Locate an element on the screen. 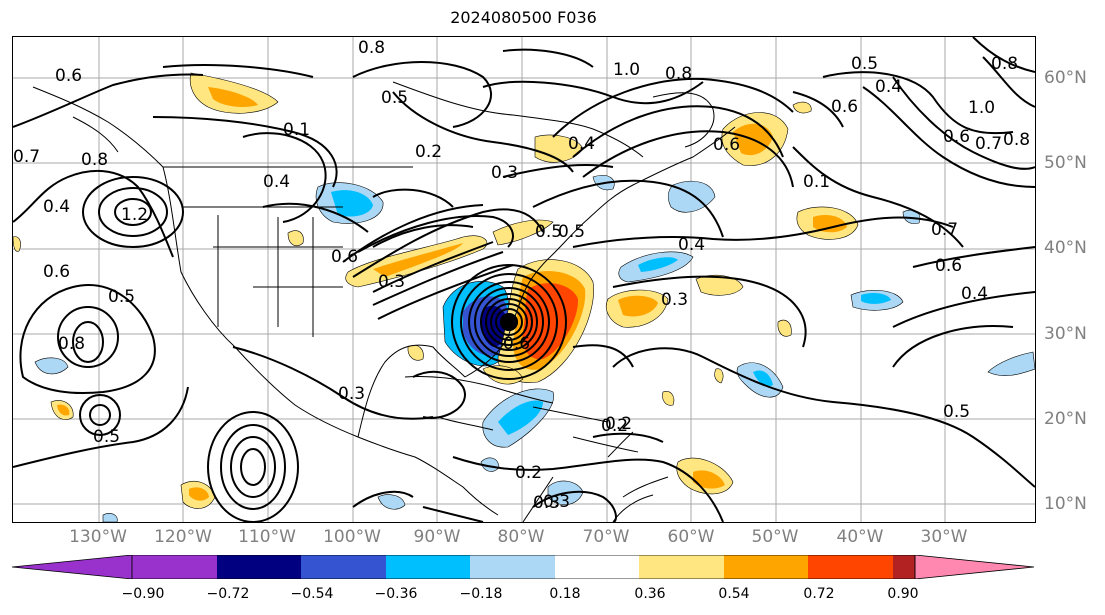 This screenshot has height=615, width=1105. longitude-label: 130°W is located at coordinates (98, 537).